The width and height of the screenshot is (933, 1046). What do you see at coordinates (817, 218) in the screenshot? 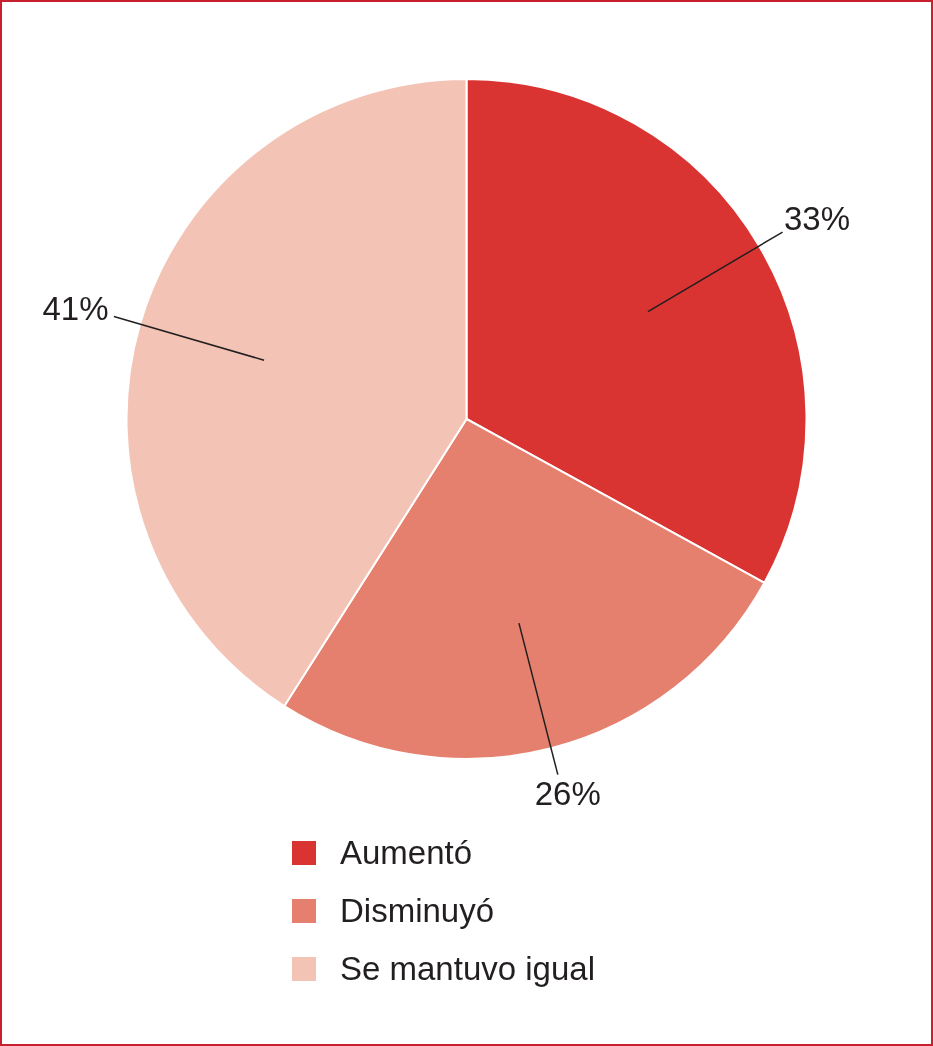
I see `data-label: 33%` at bounding box center [817, 218].